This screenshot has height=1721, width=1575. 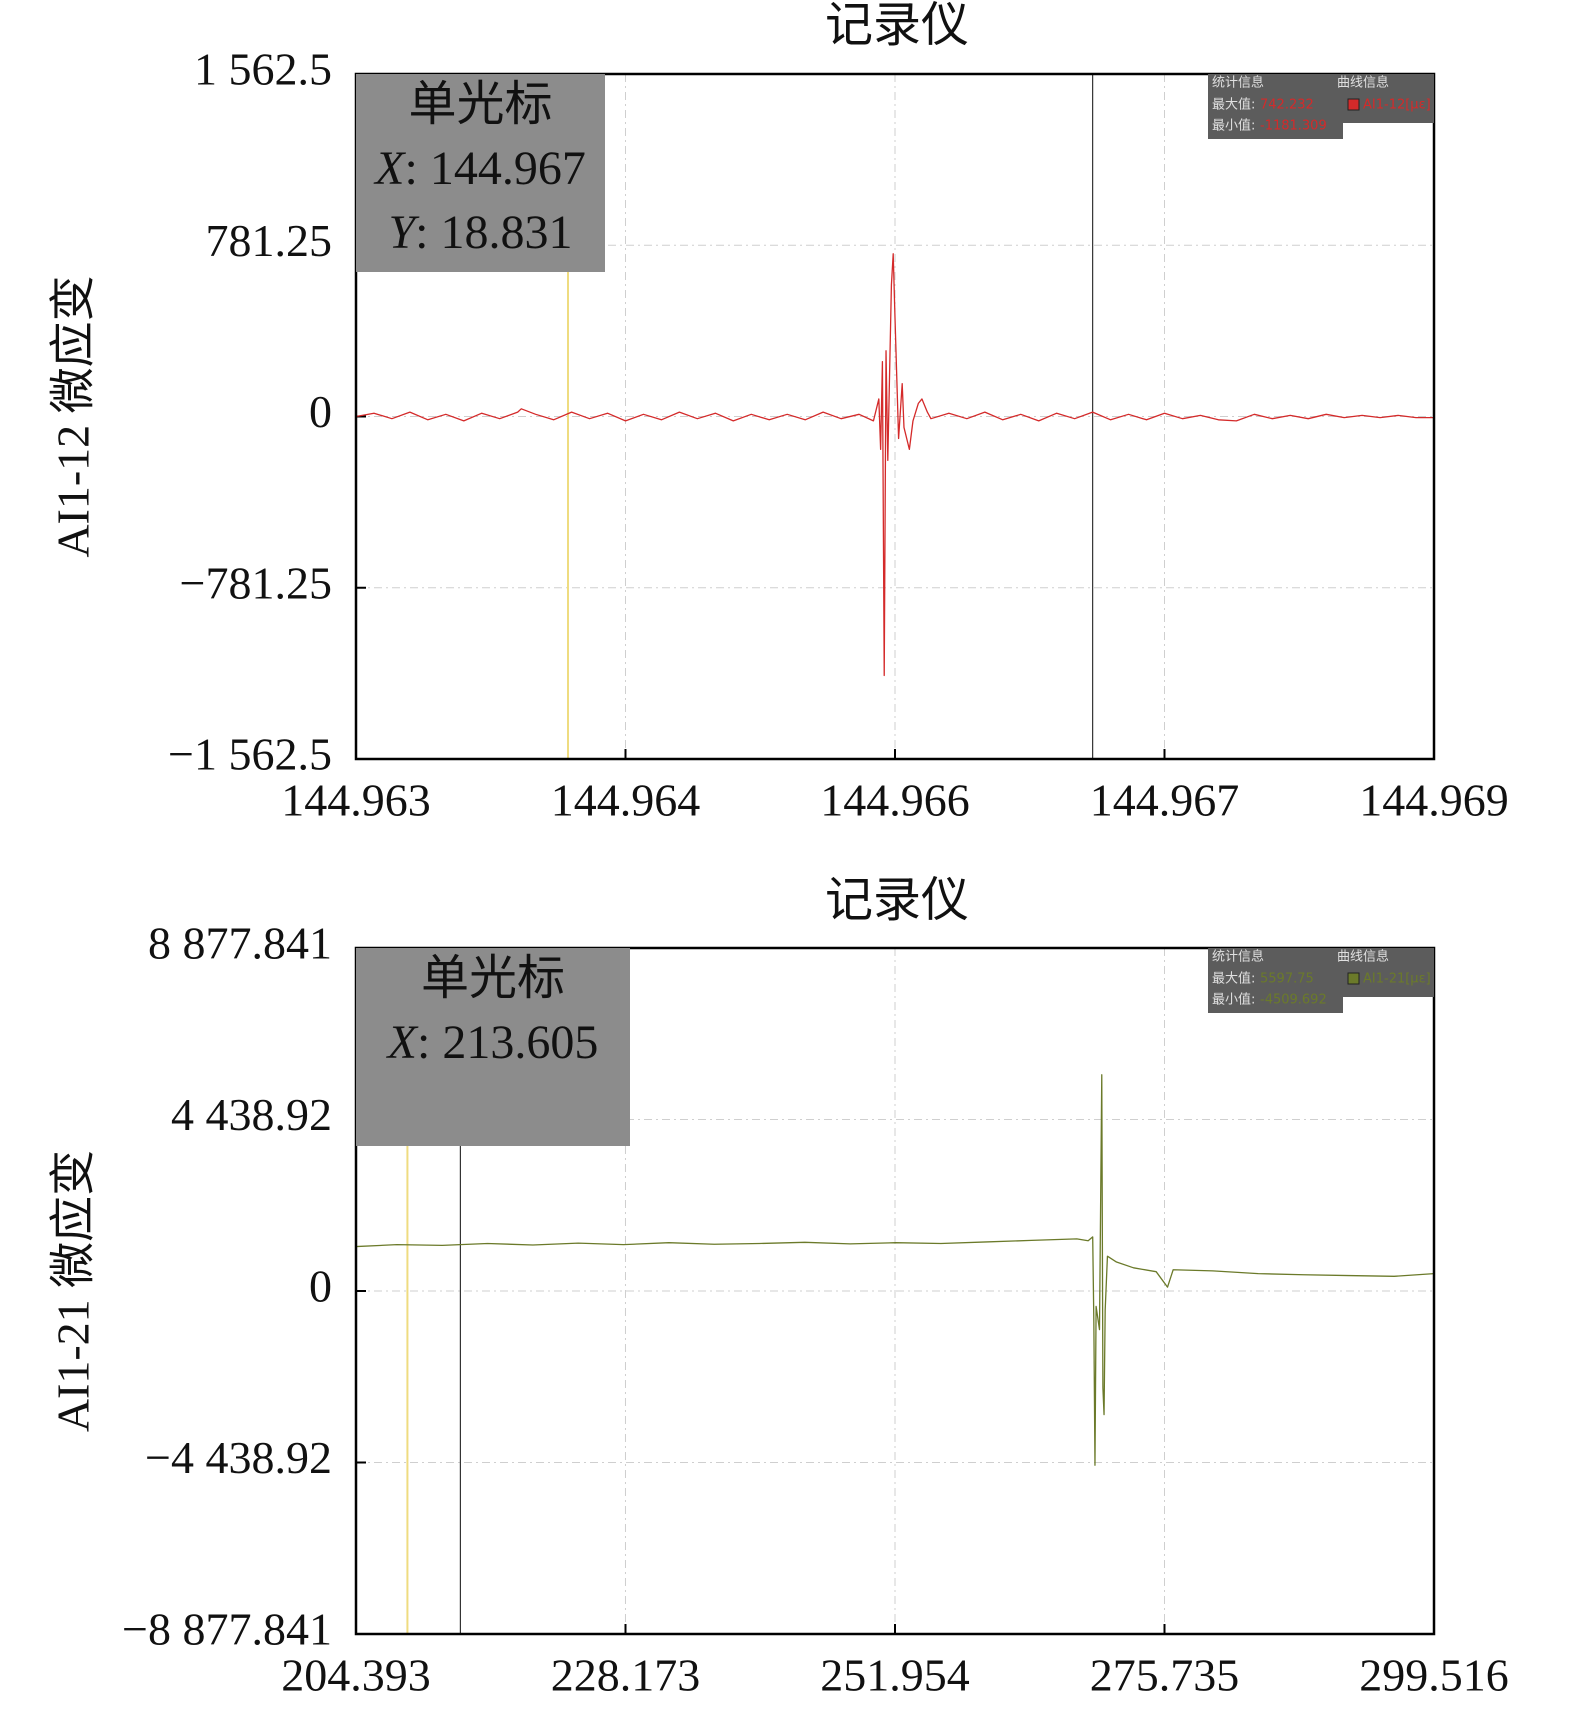 What do you see at coordinates (238, 1457) in the screenshot?
I see `y-tick-label: −4 438.92` at bounding box center [238, 1457].